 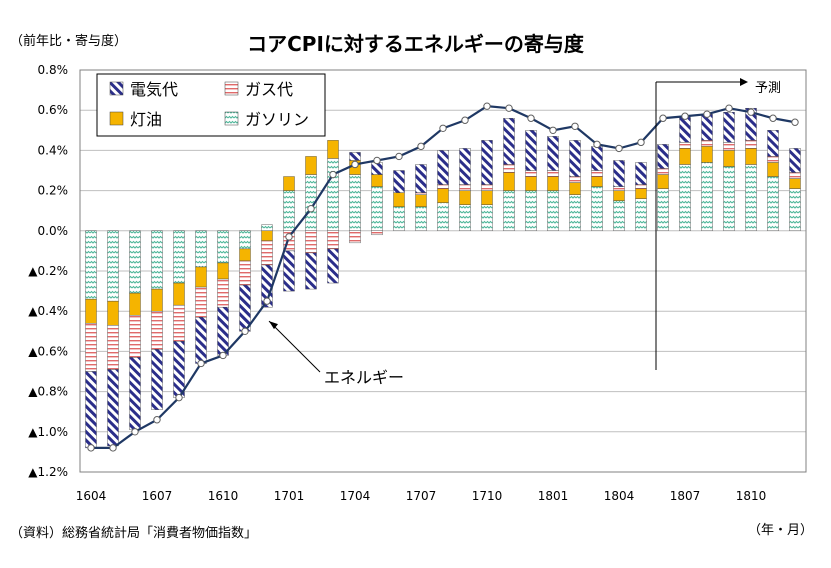 I want to click on y-tick-label: 0.8%, so click(x=53, y=70).